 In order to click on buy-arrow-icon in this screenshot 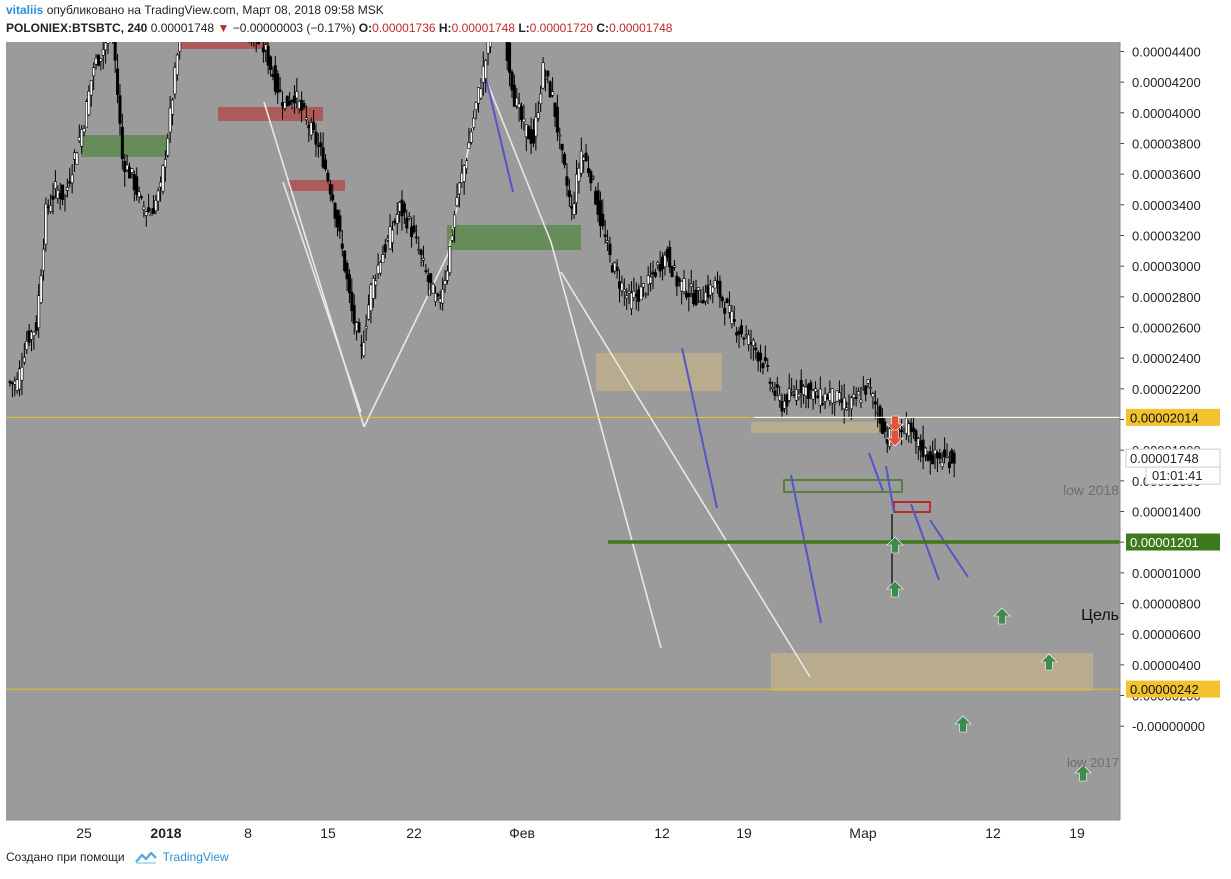, I will do `click(895, 545)`.